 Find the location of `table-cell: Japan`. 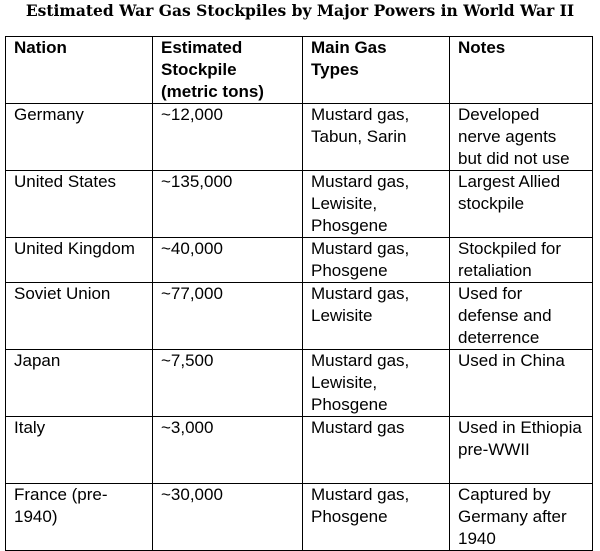

table-cell: Japan is located at coordinates (79, 383).